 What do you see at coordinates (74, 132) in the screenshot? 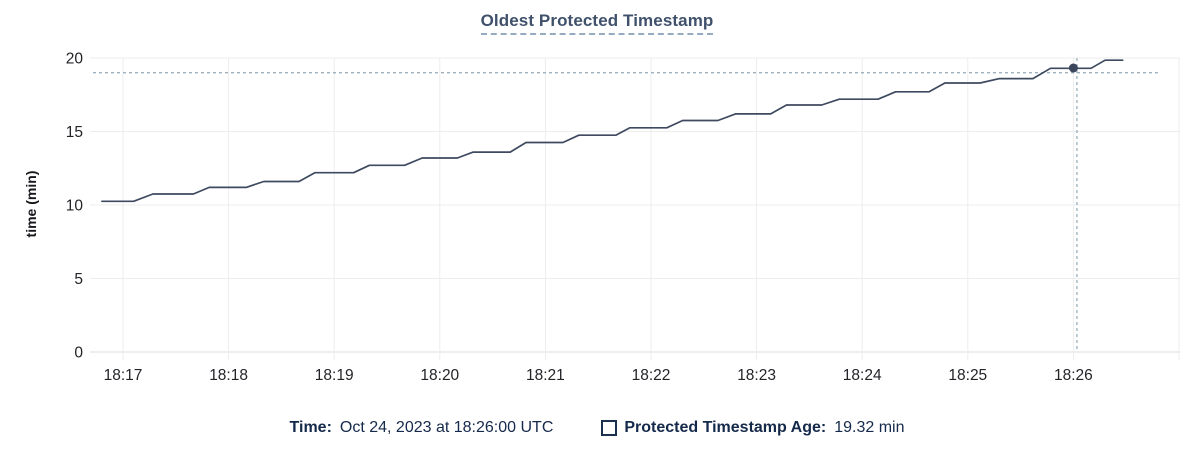
I see `y-tick-label: 15` at bounding box center [74, 132].